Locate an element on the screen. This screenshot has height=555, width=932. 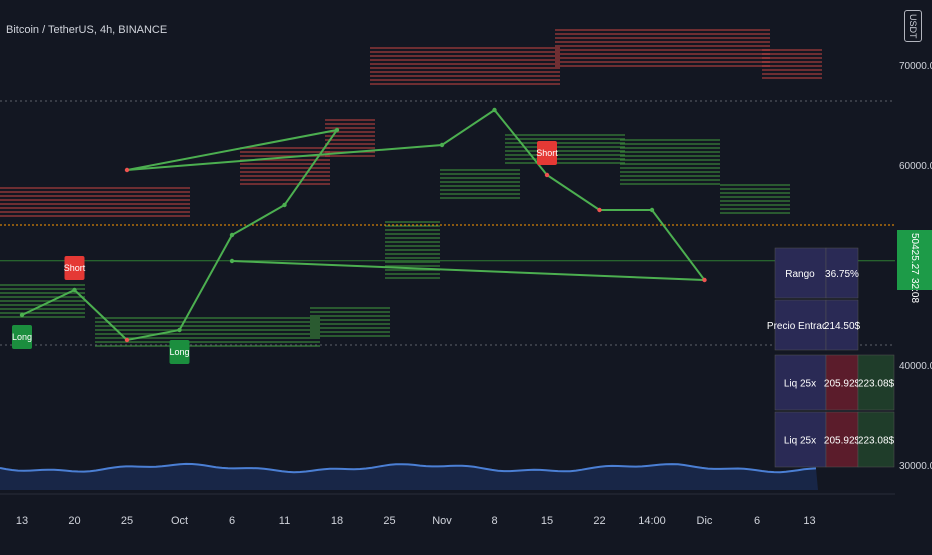
price-axis: 70000.00 60000.00 40000.00 30000.00 is located at coordinates (915, 266).